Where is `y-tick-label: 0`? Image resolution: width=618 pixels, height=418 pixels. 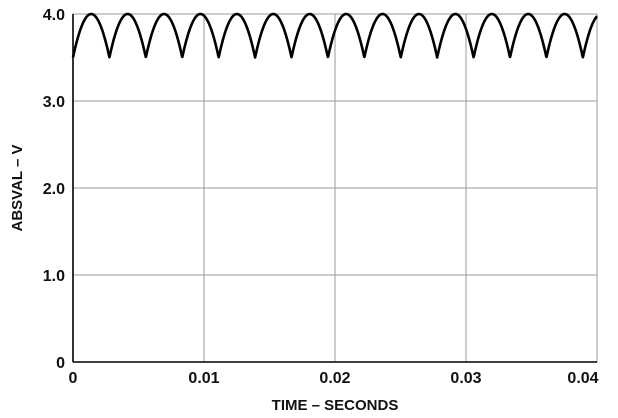
y-tick-label: 0 is located at coordinates (60, 363).